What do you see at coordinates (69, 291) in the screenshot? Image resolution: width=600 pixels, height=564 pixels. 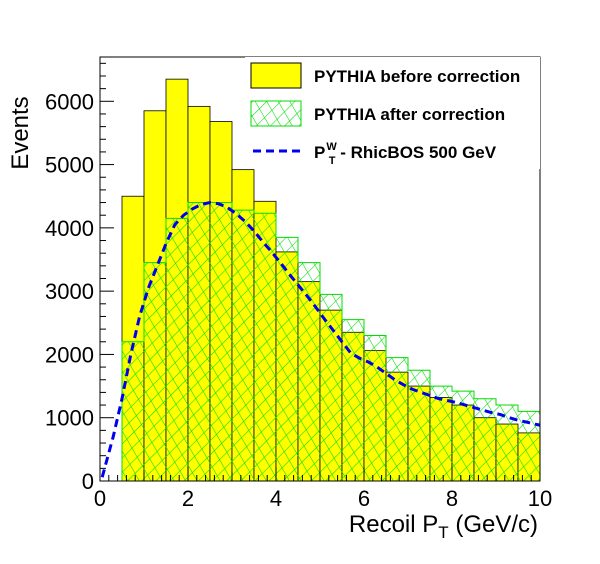 I see `y-tick-label: 3000` at bounding box center [69, 291].